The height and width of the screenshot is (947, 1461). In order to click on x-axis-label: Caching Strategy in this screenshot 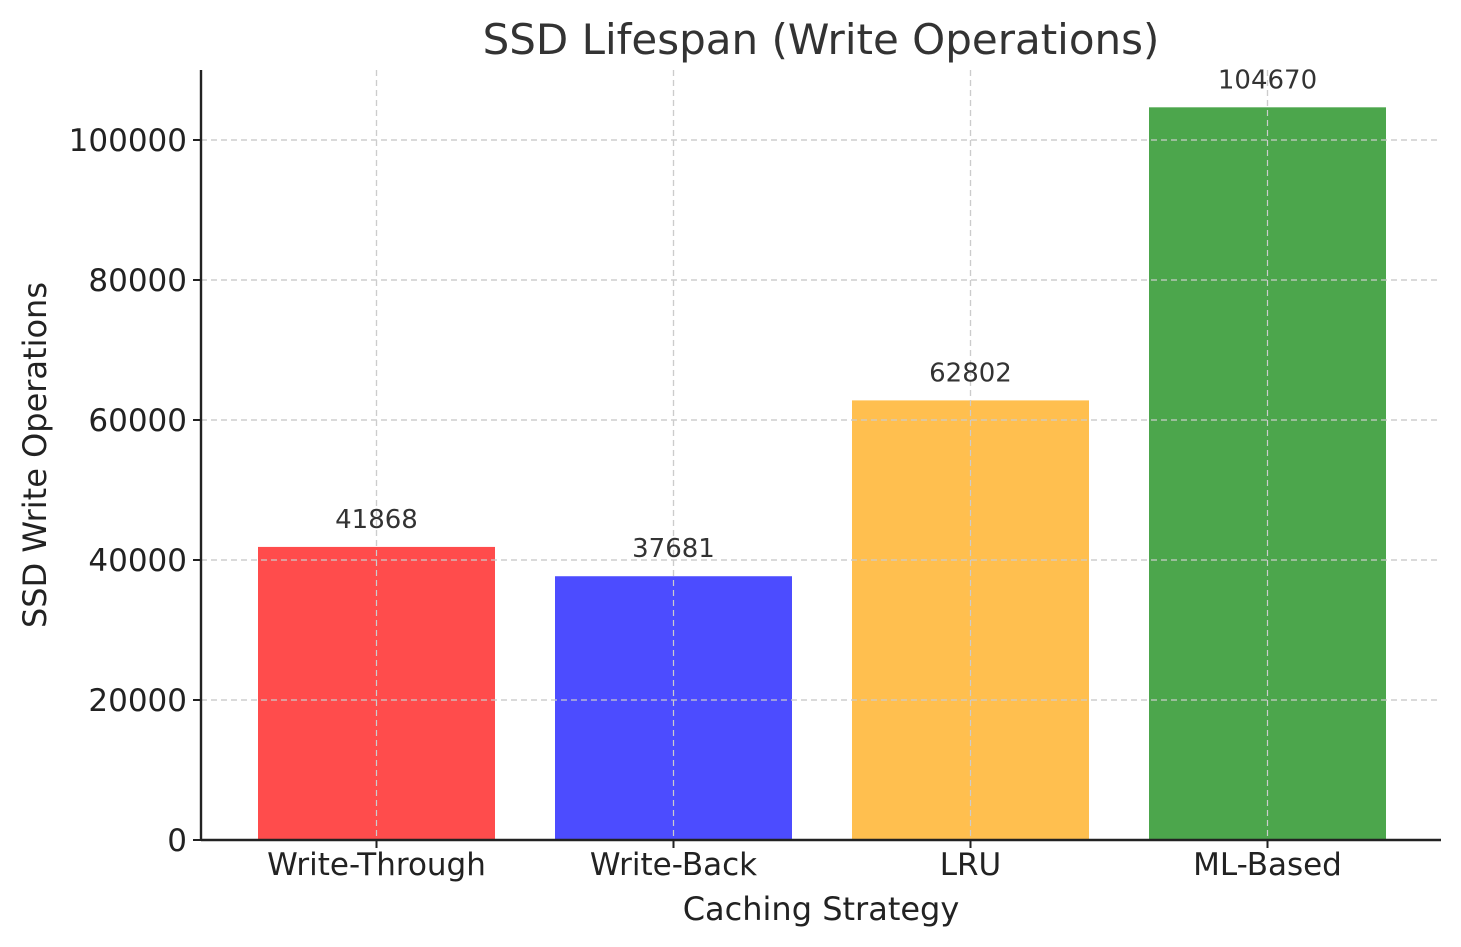, I will do `click(821, 909)`.